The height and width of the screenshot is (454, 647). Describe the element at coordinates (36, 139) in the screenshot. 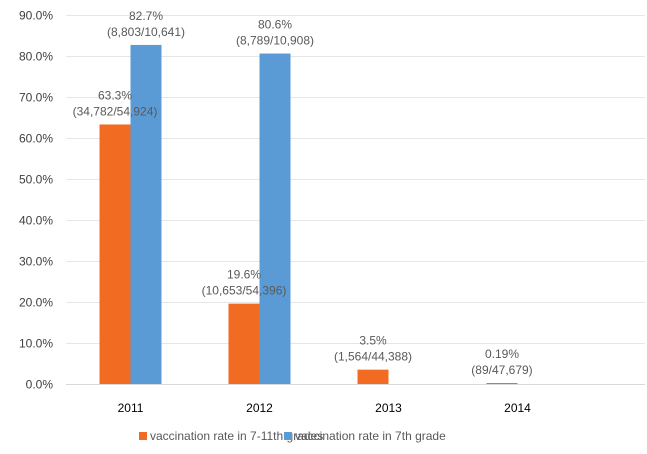

I see `y-tick-label: 60.0%` at that location.